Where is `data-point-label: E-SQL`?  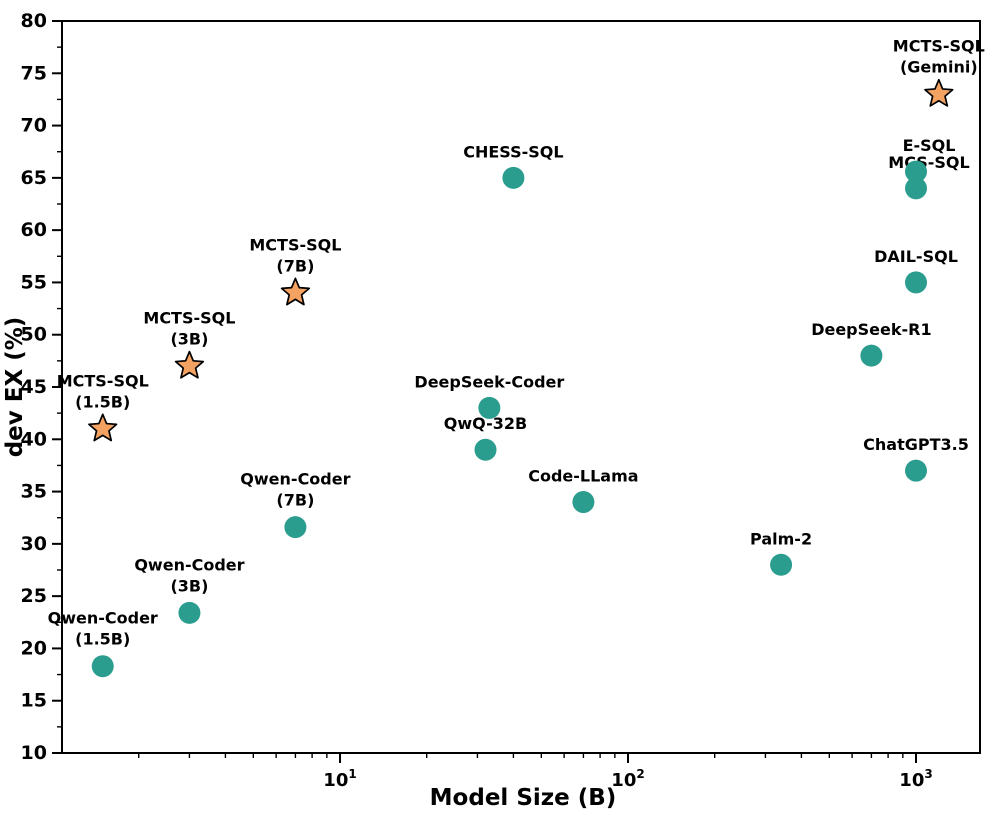
data-point-label: E-SQL is located at coordinates (929, 145).